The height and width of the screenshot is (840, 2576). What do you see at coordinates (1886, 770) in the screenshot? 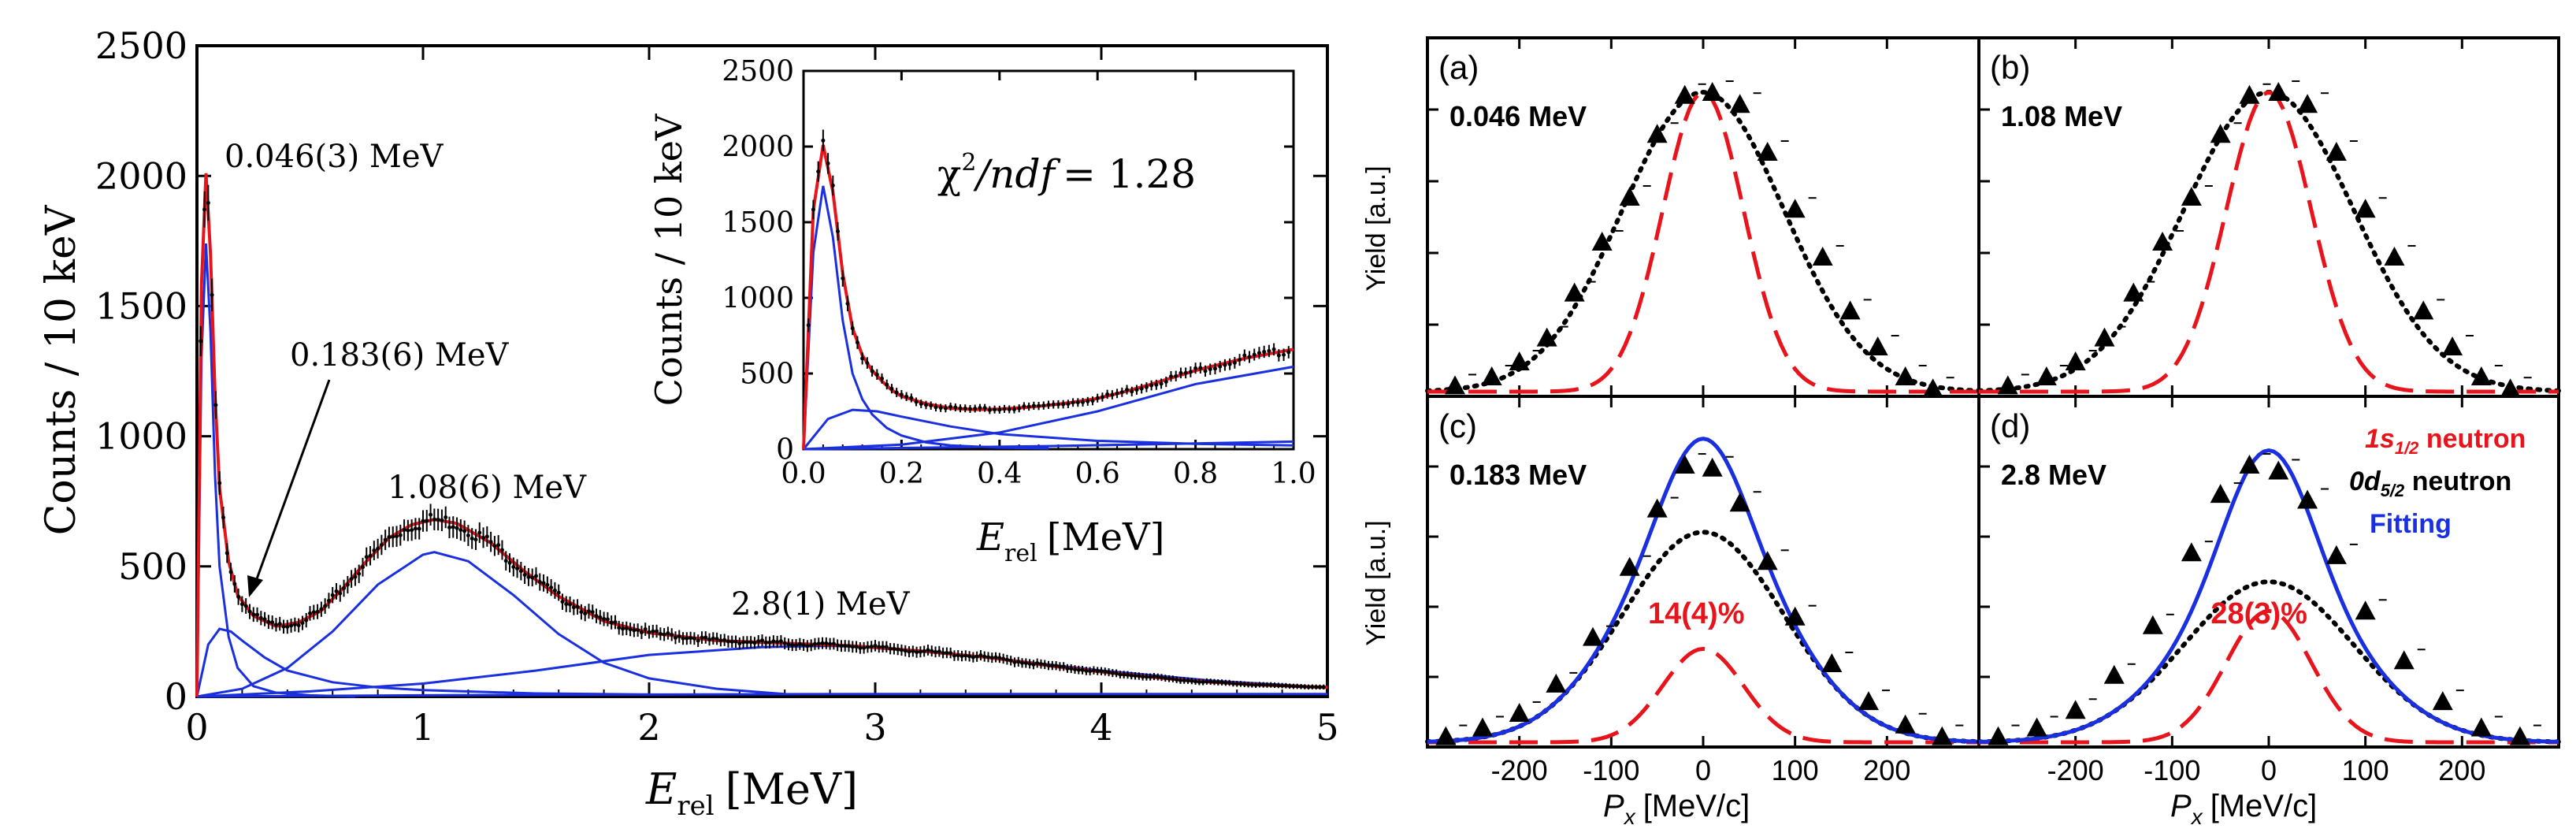
I see `panel-c-xtick-label: 200` at bounding box center [1886, 770].